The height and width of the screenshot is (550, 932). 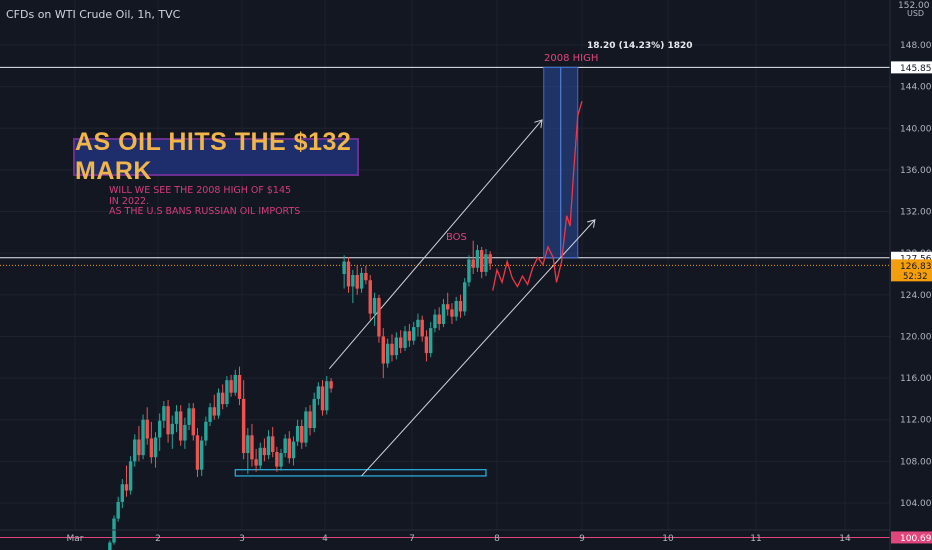 What do you see at coordinates (916, 46) in the screenshot?
I see `price-tick-label: 148.00` at bounding box center [916, 46].